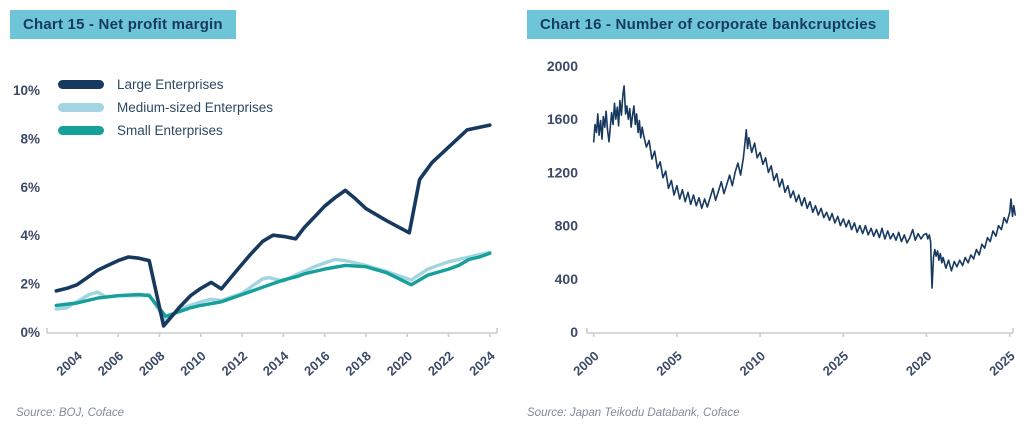 The height and width of the screenshot is (431, 1024). I want to click on legend-item-small: Small Enterprises, so click(165, 130).